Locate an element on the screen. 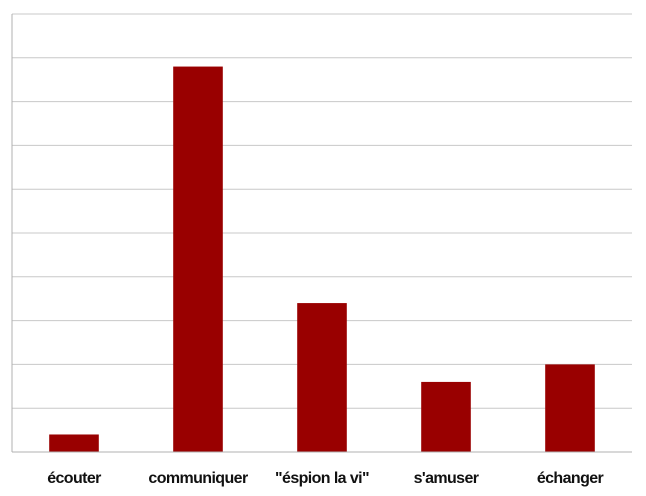  category-label: écouter is located at coordinates (74, 478).